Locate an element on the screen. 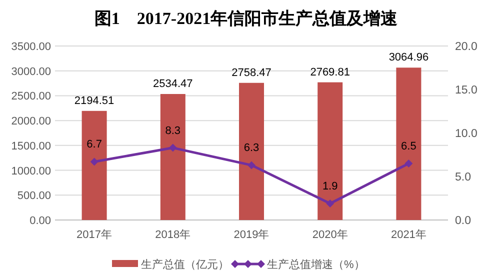 The image size is (492, 279). data-label: 2758.47 is located at coordinates (252, 72).